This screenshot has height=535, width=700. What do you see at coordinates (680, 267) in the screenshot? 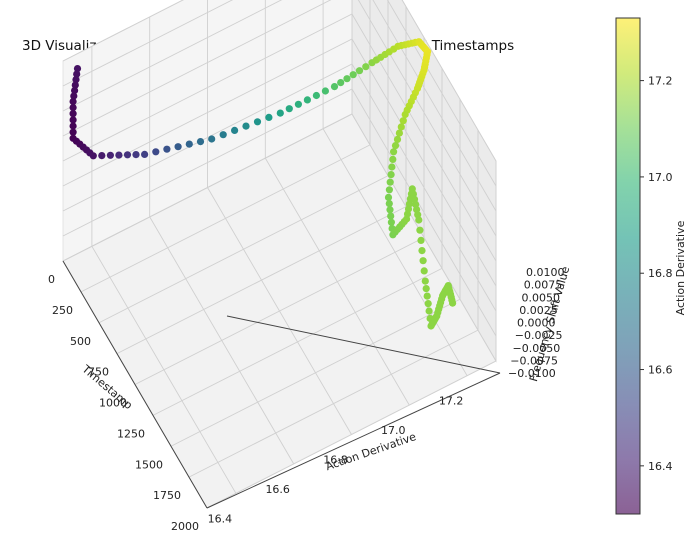
I see `colorbar-label: Action Derivative` at bounding box center [680, 267].